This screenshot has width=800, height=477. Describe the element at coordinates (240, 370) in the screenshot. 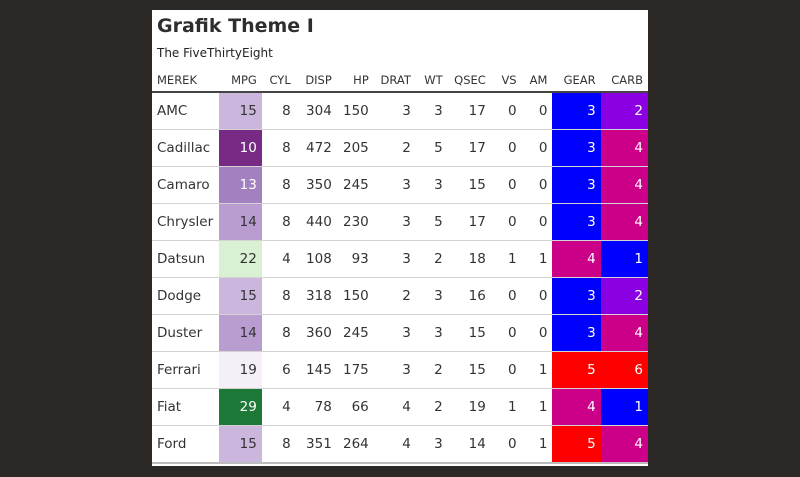

I see `cell-mpg: 19` at that location.